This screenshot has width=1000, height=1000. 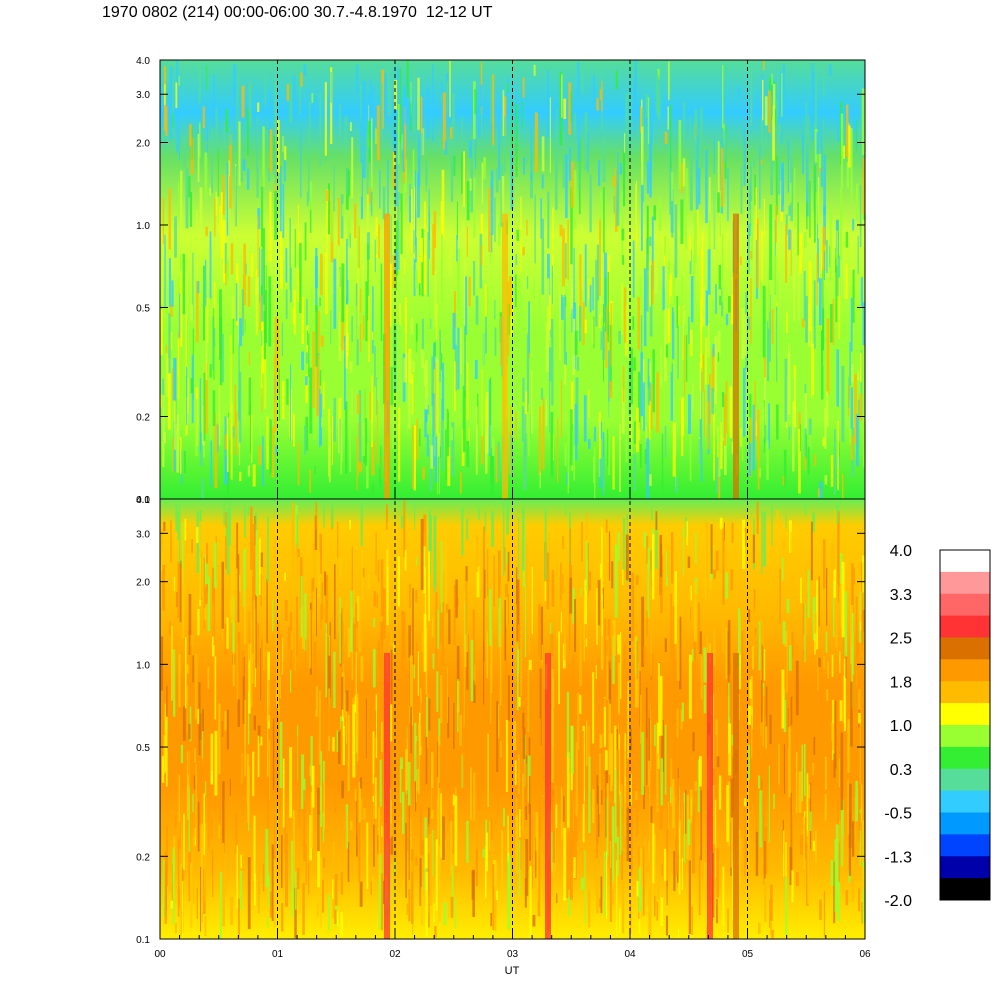 I want to click on x-tick-label: 06, so click(x=865, y=954).